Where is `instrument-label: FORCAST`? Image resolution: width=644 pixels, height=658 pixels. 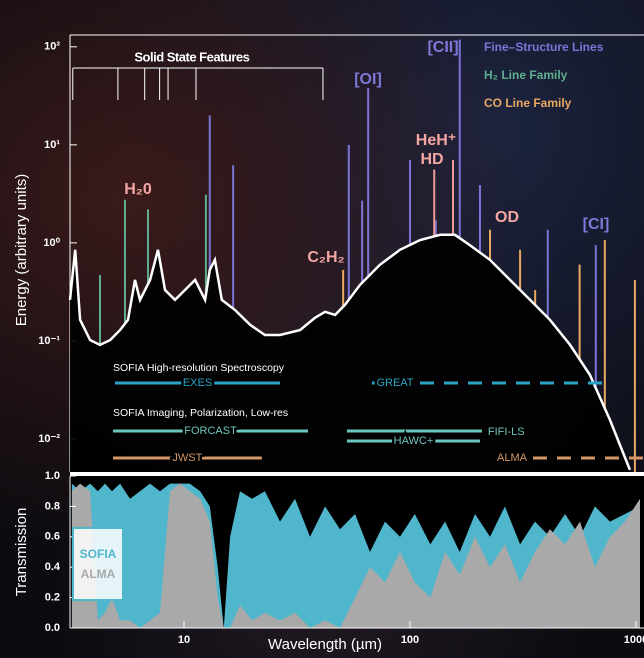
instrument-label: FORCAST is located at coordinates (210, 431).